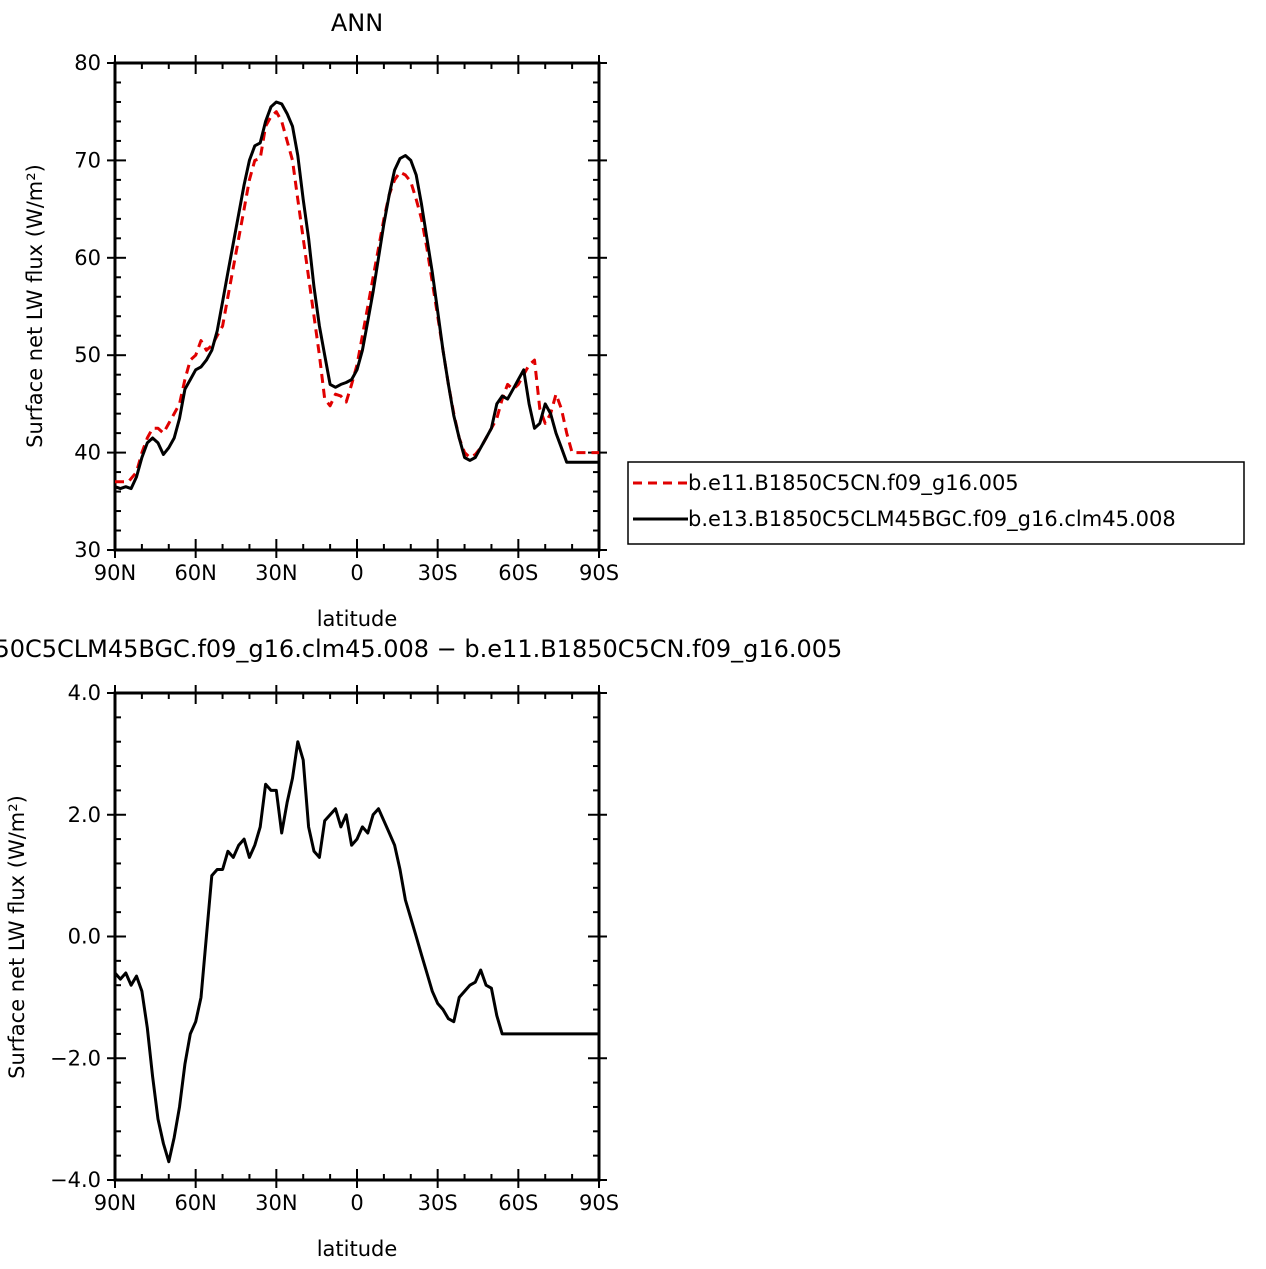 Image resolution: width=1266 pixels, height=1269 pixels. I want to click on y-tick-label: −4.0, so click(75, 1180).